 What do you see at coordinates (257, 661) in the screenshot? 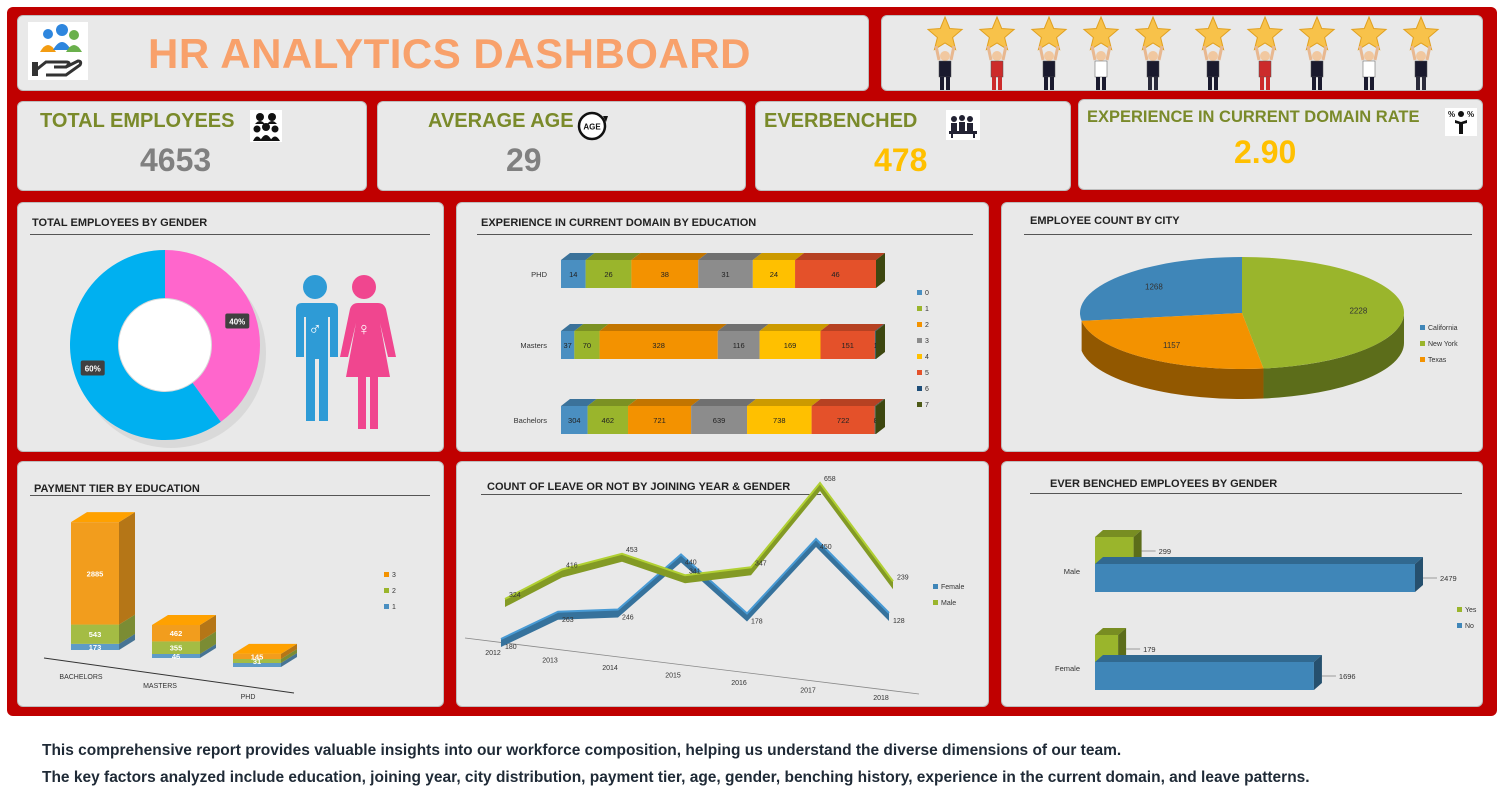
I see `pay-column-label: 31` at bounding box center [257, 661].